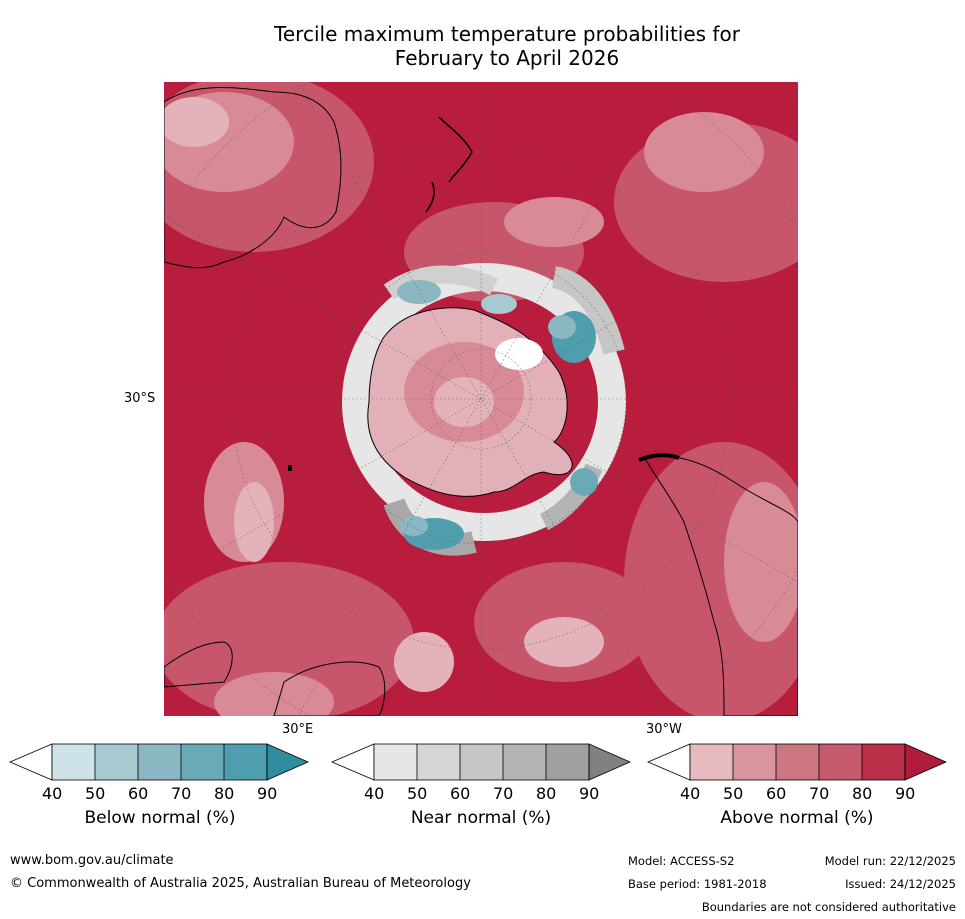 This screenshot has height=919, width=965. Describe the element at coordinates (298, 729) in the screenshot. I see `lon-label-30e: 30°E` at that location.